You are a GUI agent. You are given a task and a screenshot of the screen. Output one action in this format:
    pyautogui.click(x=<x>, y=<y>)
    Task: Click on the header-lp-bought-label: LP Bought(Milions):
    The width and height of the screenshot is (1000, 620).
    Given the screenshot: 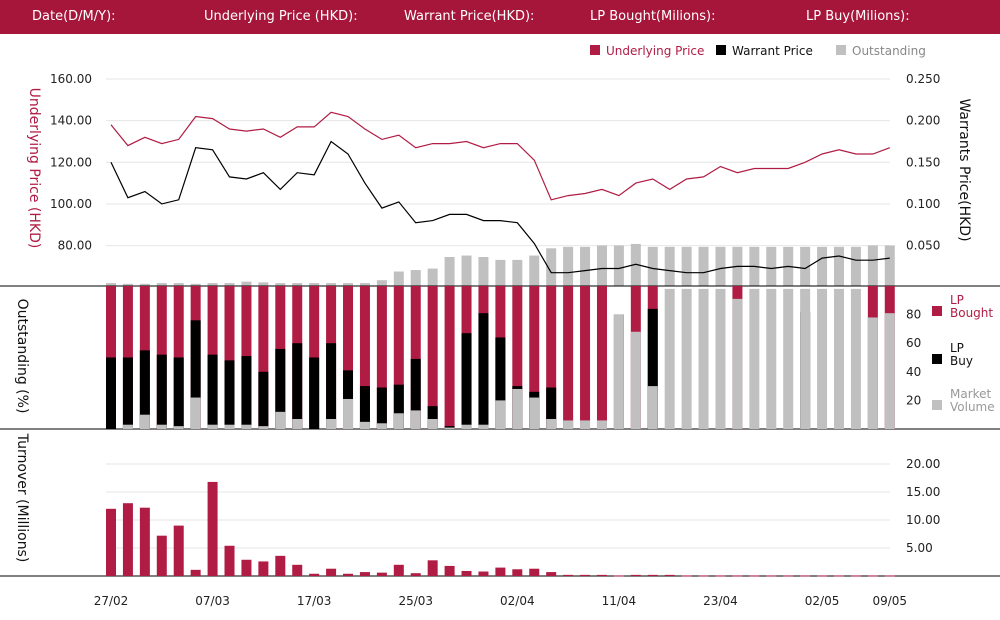 What is the action you would take?
    pyautogui.click(x=653, y=16)
    